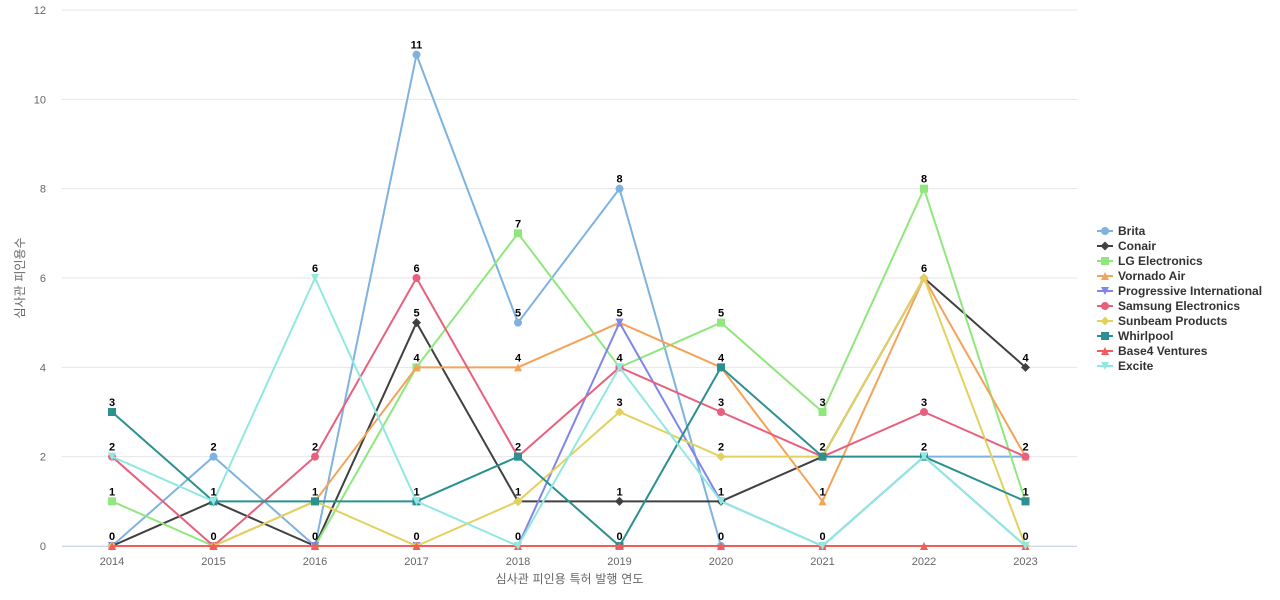 This screenshot has width=1280, height=600. I want to click on legend-label: Whirlpool, so click(1145, 336).